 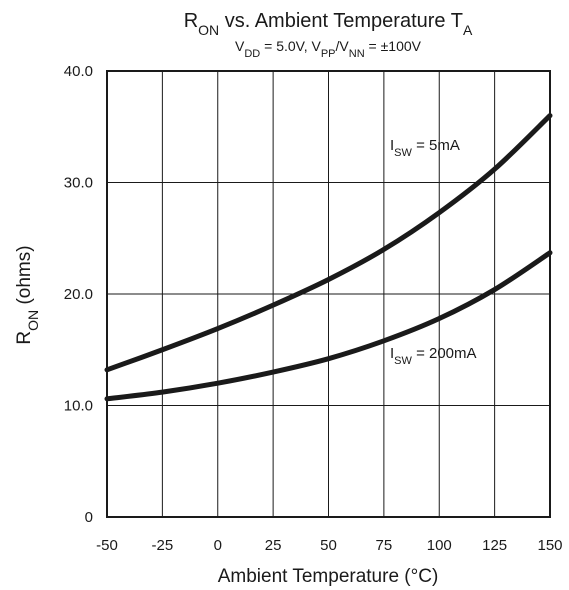 I want to click on y-axis-label-rest: (ohms), so click(x=24, y=277).